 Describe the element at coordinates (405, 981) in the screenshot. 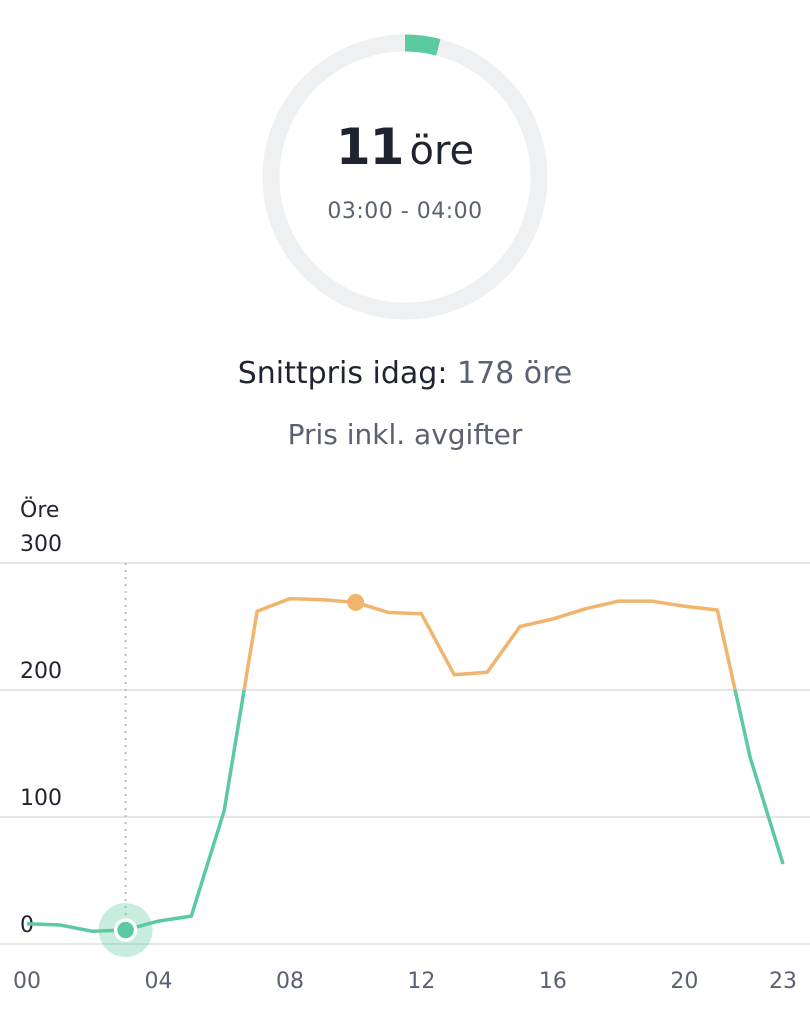

I see `x-tick-labels: 00 04 08 12 16 20 23` at that location.